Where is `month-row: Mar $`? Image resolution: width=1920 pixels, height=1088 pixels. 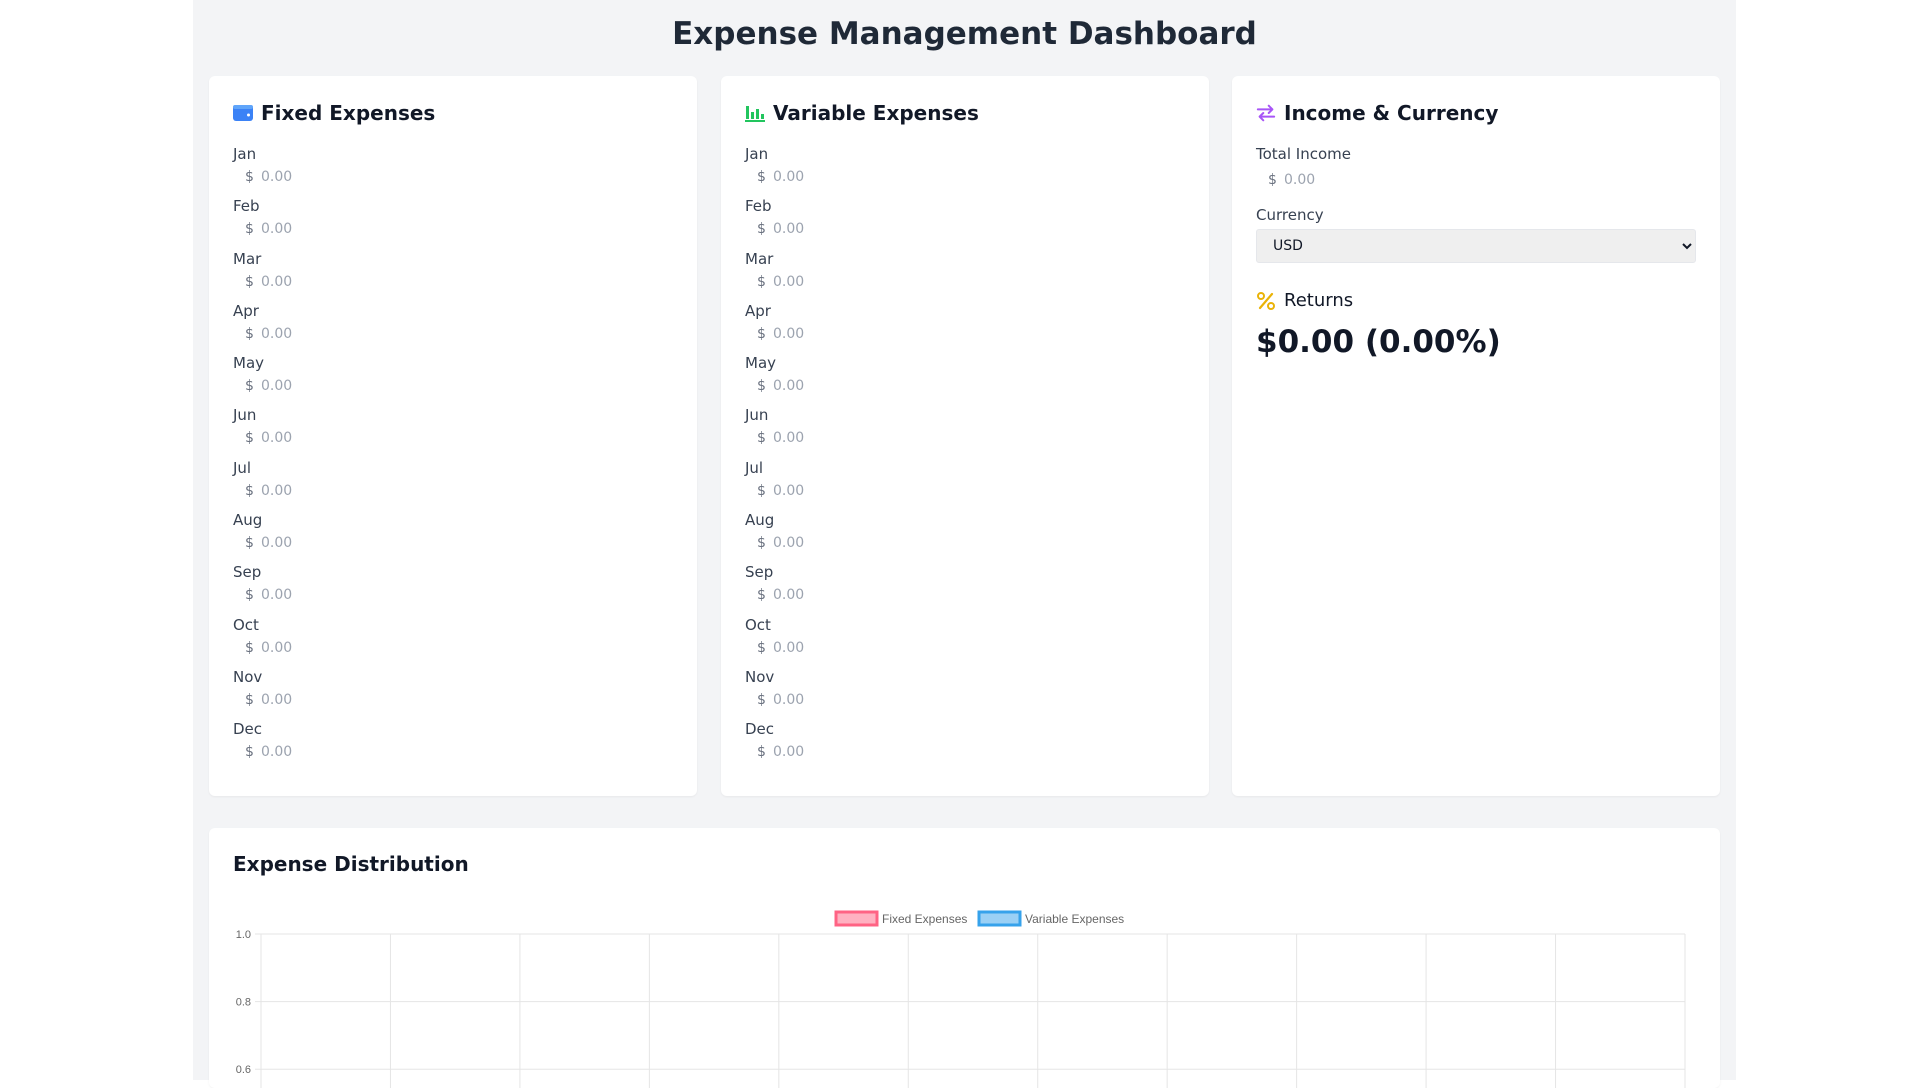
month-row: Mar $ is located at coordinates (453, 275).